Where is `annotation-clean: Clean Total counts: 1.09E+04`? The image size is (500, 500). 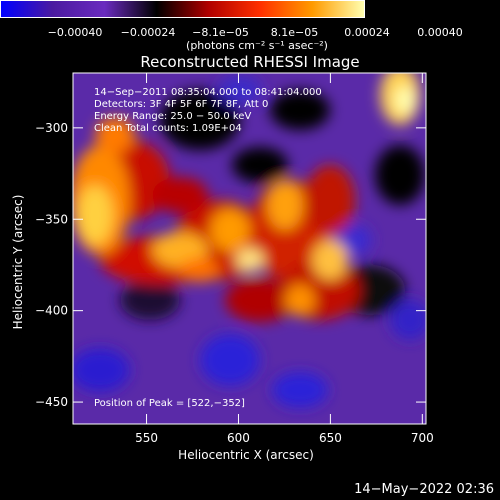
annotation-clean: Clean Total counts: 1.09E+04 is located at coordinates (168, 128).